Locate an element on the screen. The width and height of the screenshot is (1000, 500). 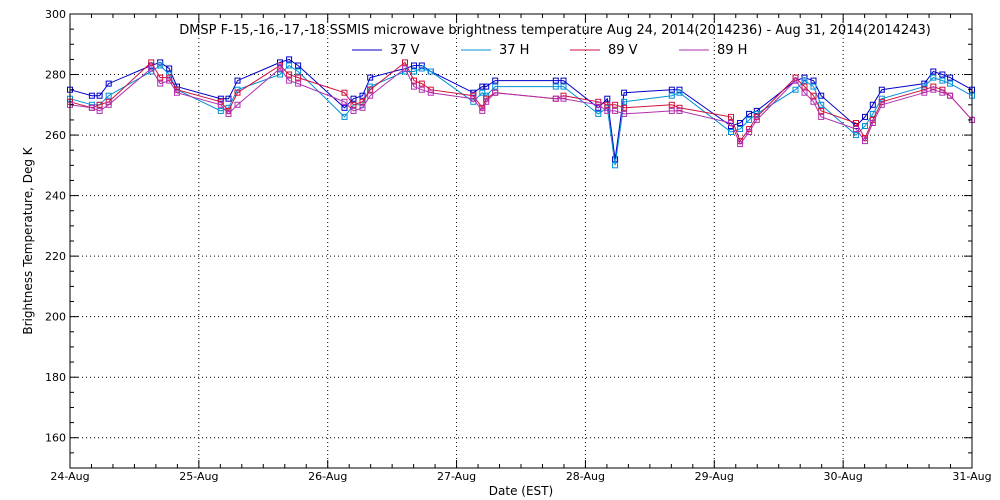
x-tick-label: 29-Aug is located at coordinates (714, 476).